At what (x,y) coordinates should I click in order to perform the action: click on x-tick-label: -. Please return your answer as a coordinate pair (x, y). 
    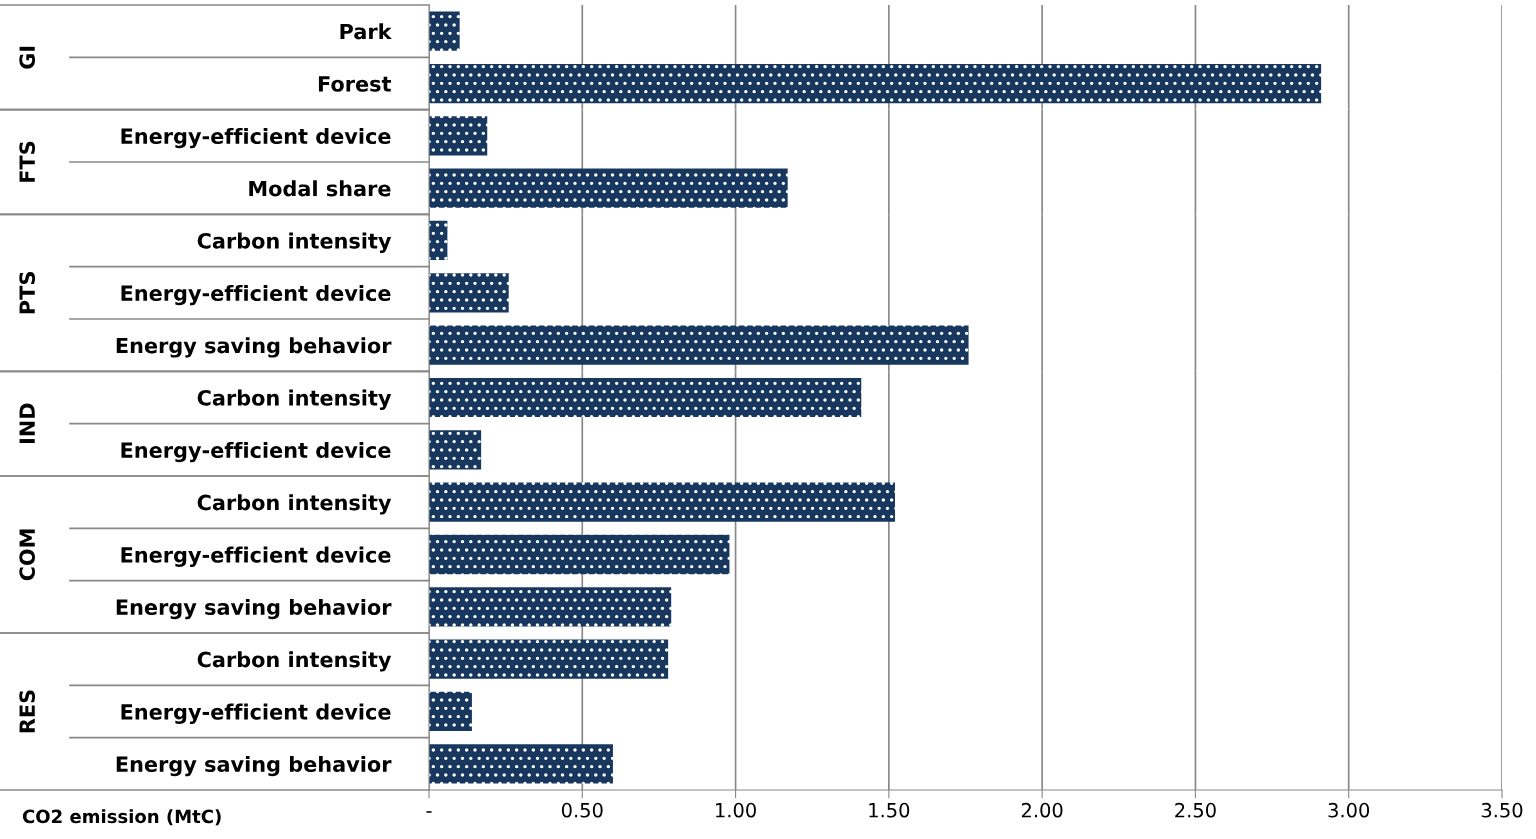
    Looking at the image, I should click on (429, 812).